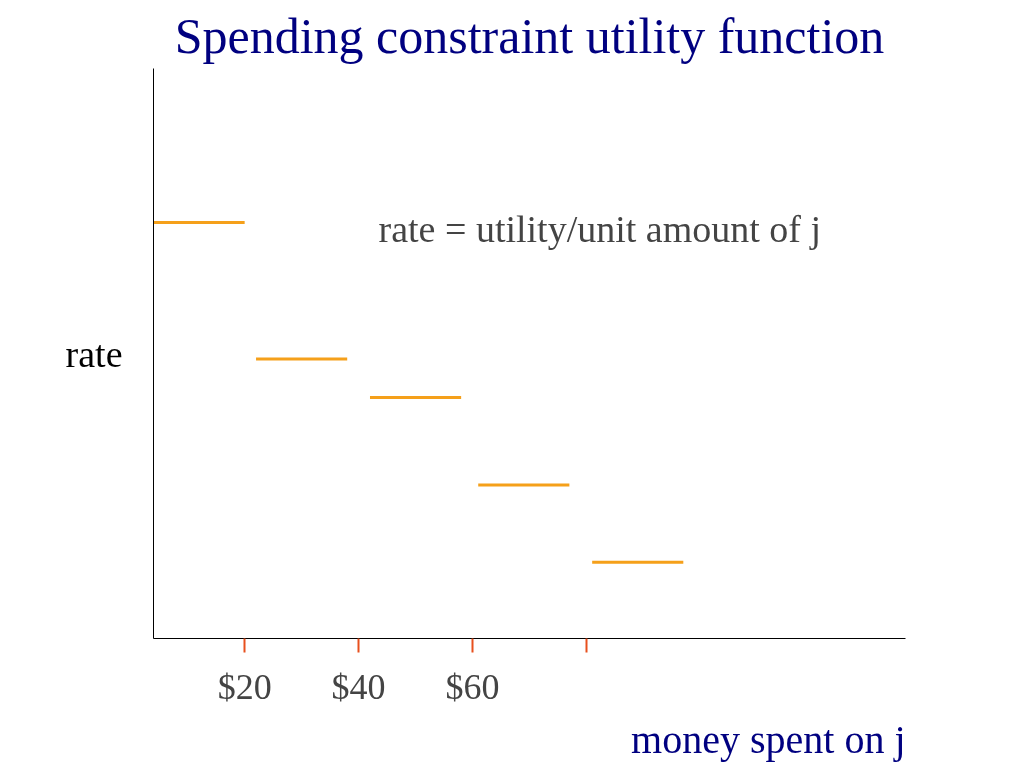 The image size is (1024, 768). Describe the element at coordinates (358, 686) in the screenshot. I see `x-tick-label: $40` at that location.